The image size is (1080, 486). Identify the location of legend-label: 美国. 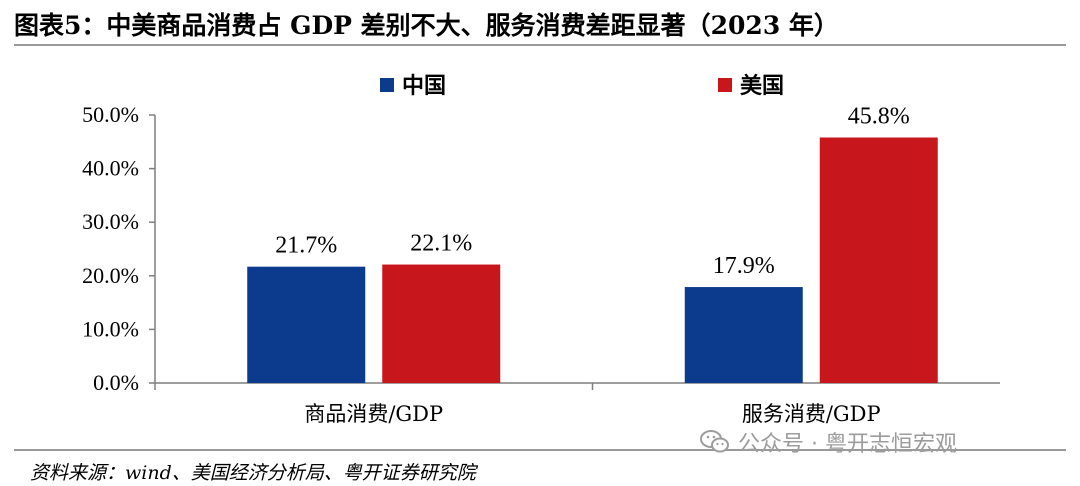
(762, 86).